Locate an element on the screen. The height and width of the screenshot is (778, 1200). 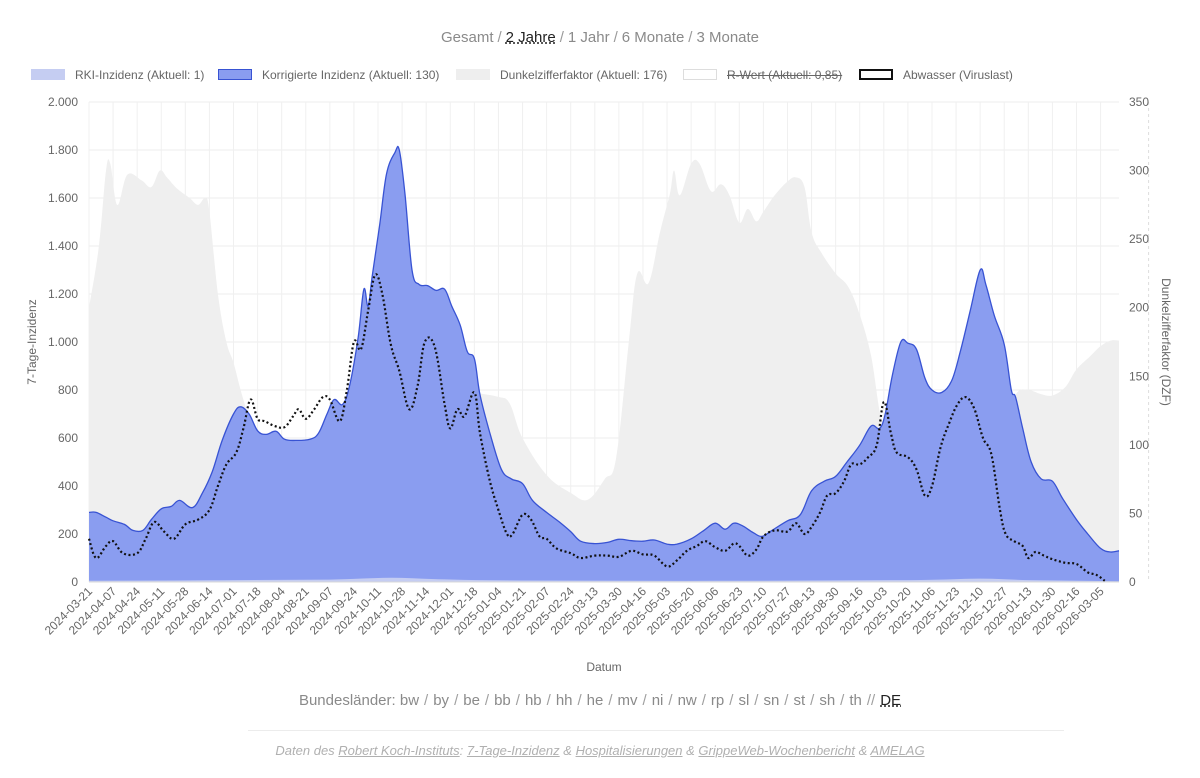
rki-inzidenz-series is located at coordinates (604, 580).